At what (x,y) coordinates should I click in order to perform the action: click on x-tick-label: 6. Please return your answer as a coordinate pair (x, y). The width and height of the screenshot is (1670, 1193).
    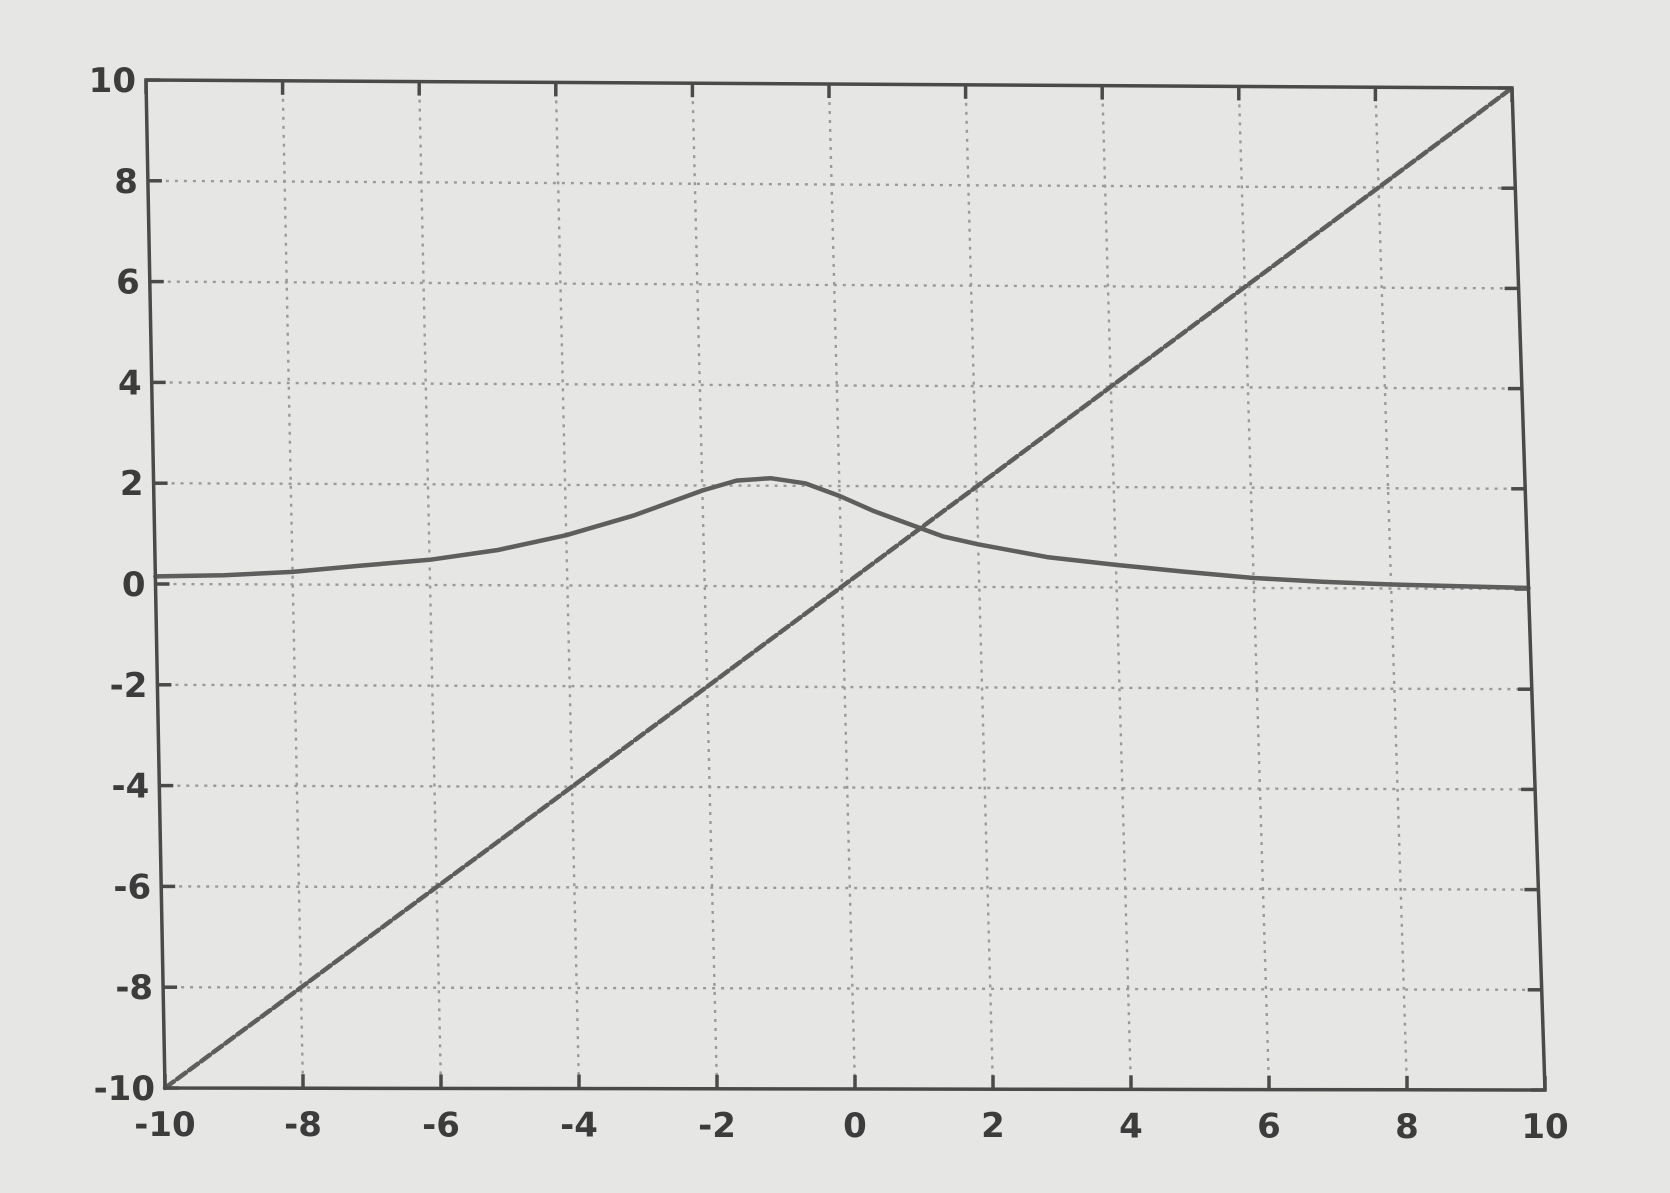
    Looking at the image, I should click on (1269, 1127).